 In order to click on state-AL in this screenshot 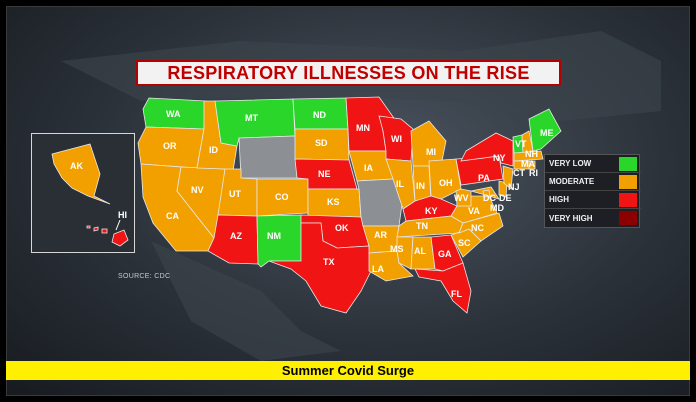, I will do `click(423, 253)`.